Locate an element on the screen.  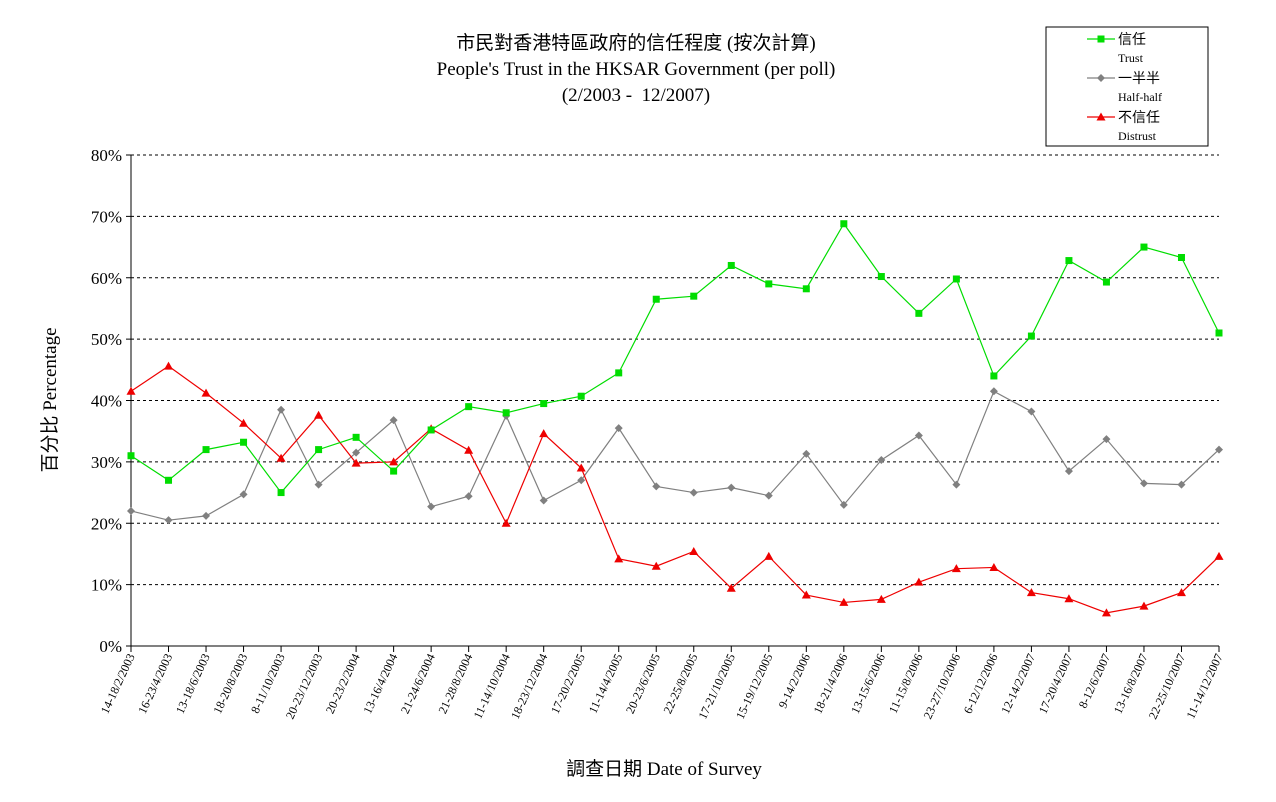
series-line is located at coordinates (675, 455).